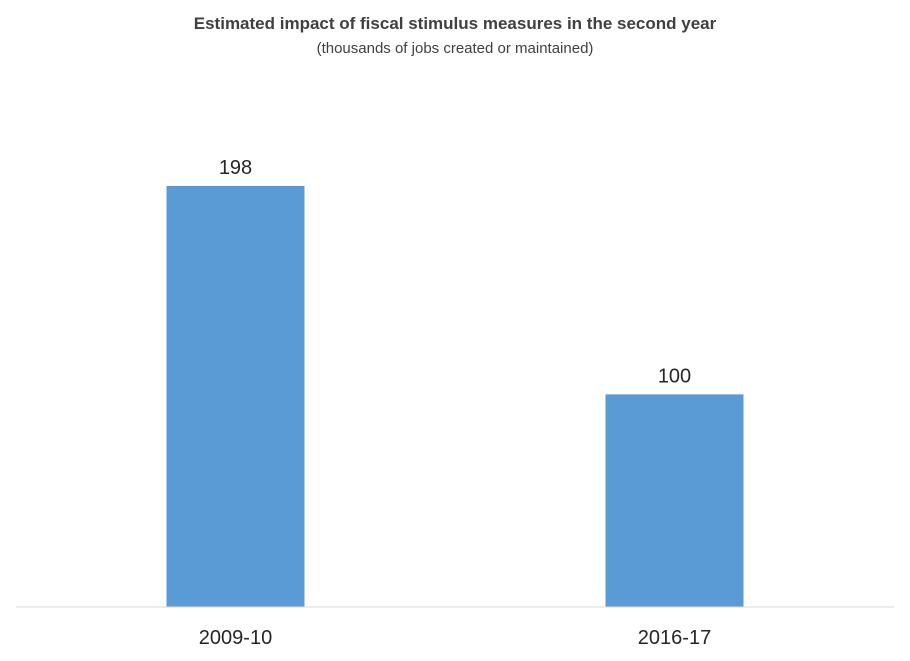 Image resolution: width=910 pixels, height=661 pixels. What do you see at coordinates (674, 376) in the screenshot?
I see `data-label-2016-17: 100` at bounding box center [674, 376].